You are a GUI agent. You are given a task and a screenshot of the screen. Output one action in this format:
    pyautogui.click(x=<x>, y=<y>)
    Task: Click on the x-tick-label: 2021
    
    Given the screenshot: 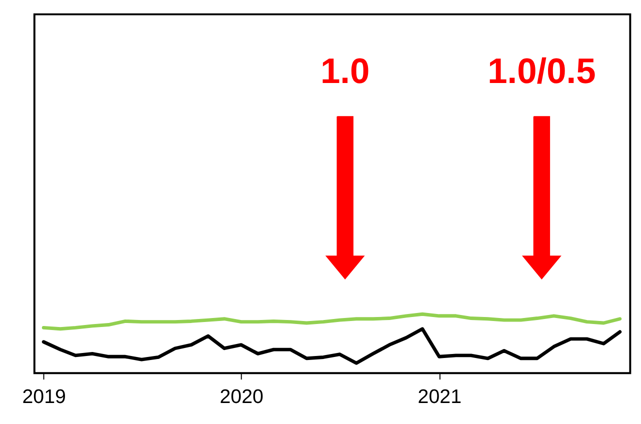 What is the action you would take?
    pyautogui.click(x=440, y=397)
    